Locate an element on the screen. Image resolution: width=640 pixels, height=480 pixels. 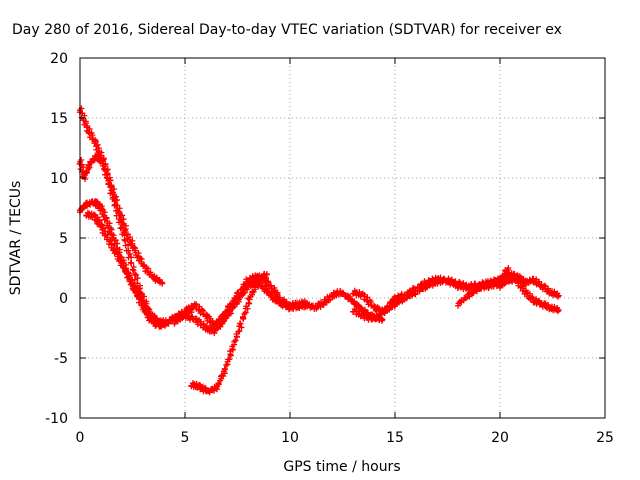
x-tick-label: 10 is located at coordinates (290, 438).